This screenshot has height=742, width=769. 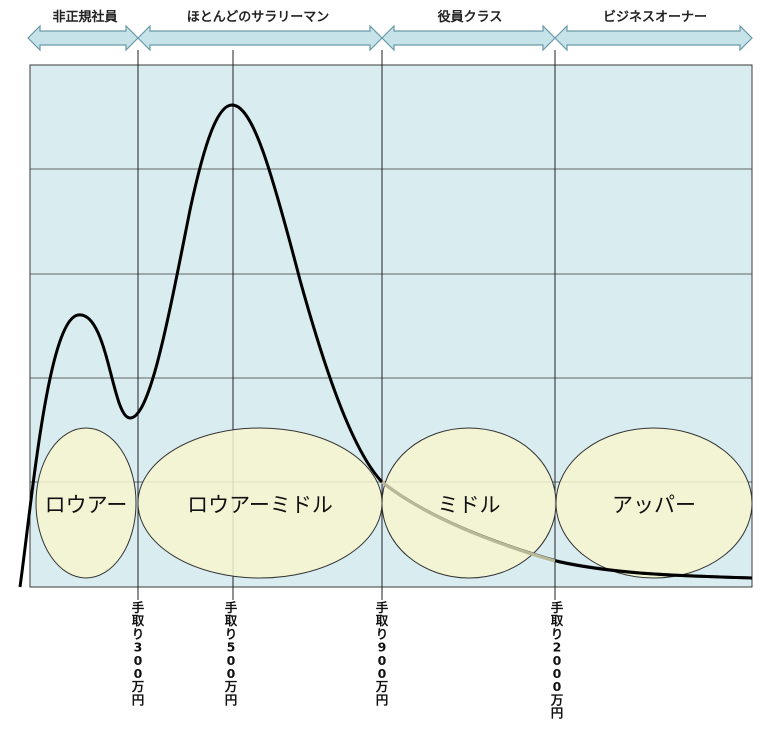 What do you see at coordinates (469, 505) in the screenshot?
I see `class-label-middle: ミドル` at bounding box center [469, 505].